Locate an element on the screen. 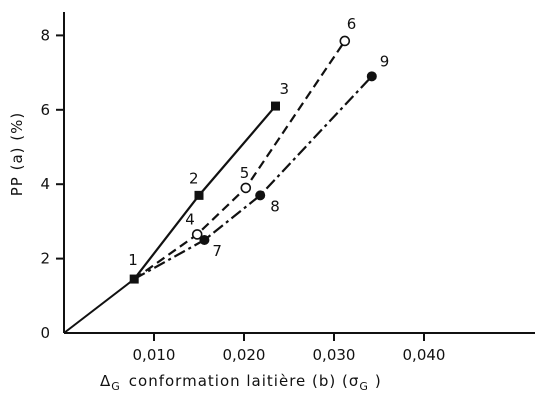 This screenshot has width=539, height=396. y-tick-label: 8 is located at coordinates (45, 35).